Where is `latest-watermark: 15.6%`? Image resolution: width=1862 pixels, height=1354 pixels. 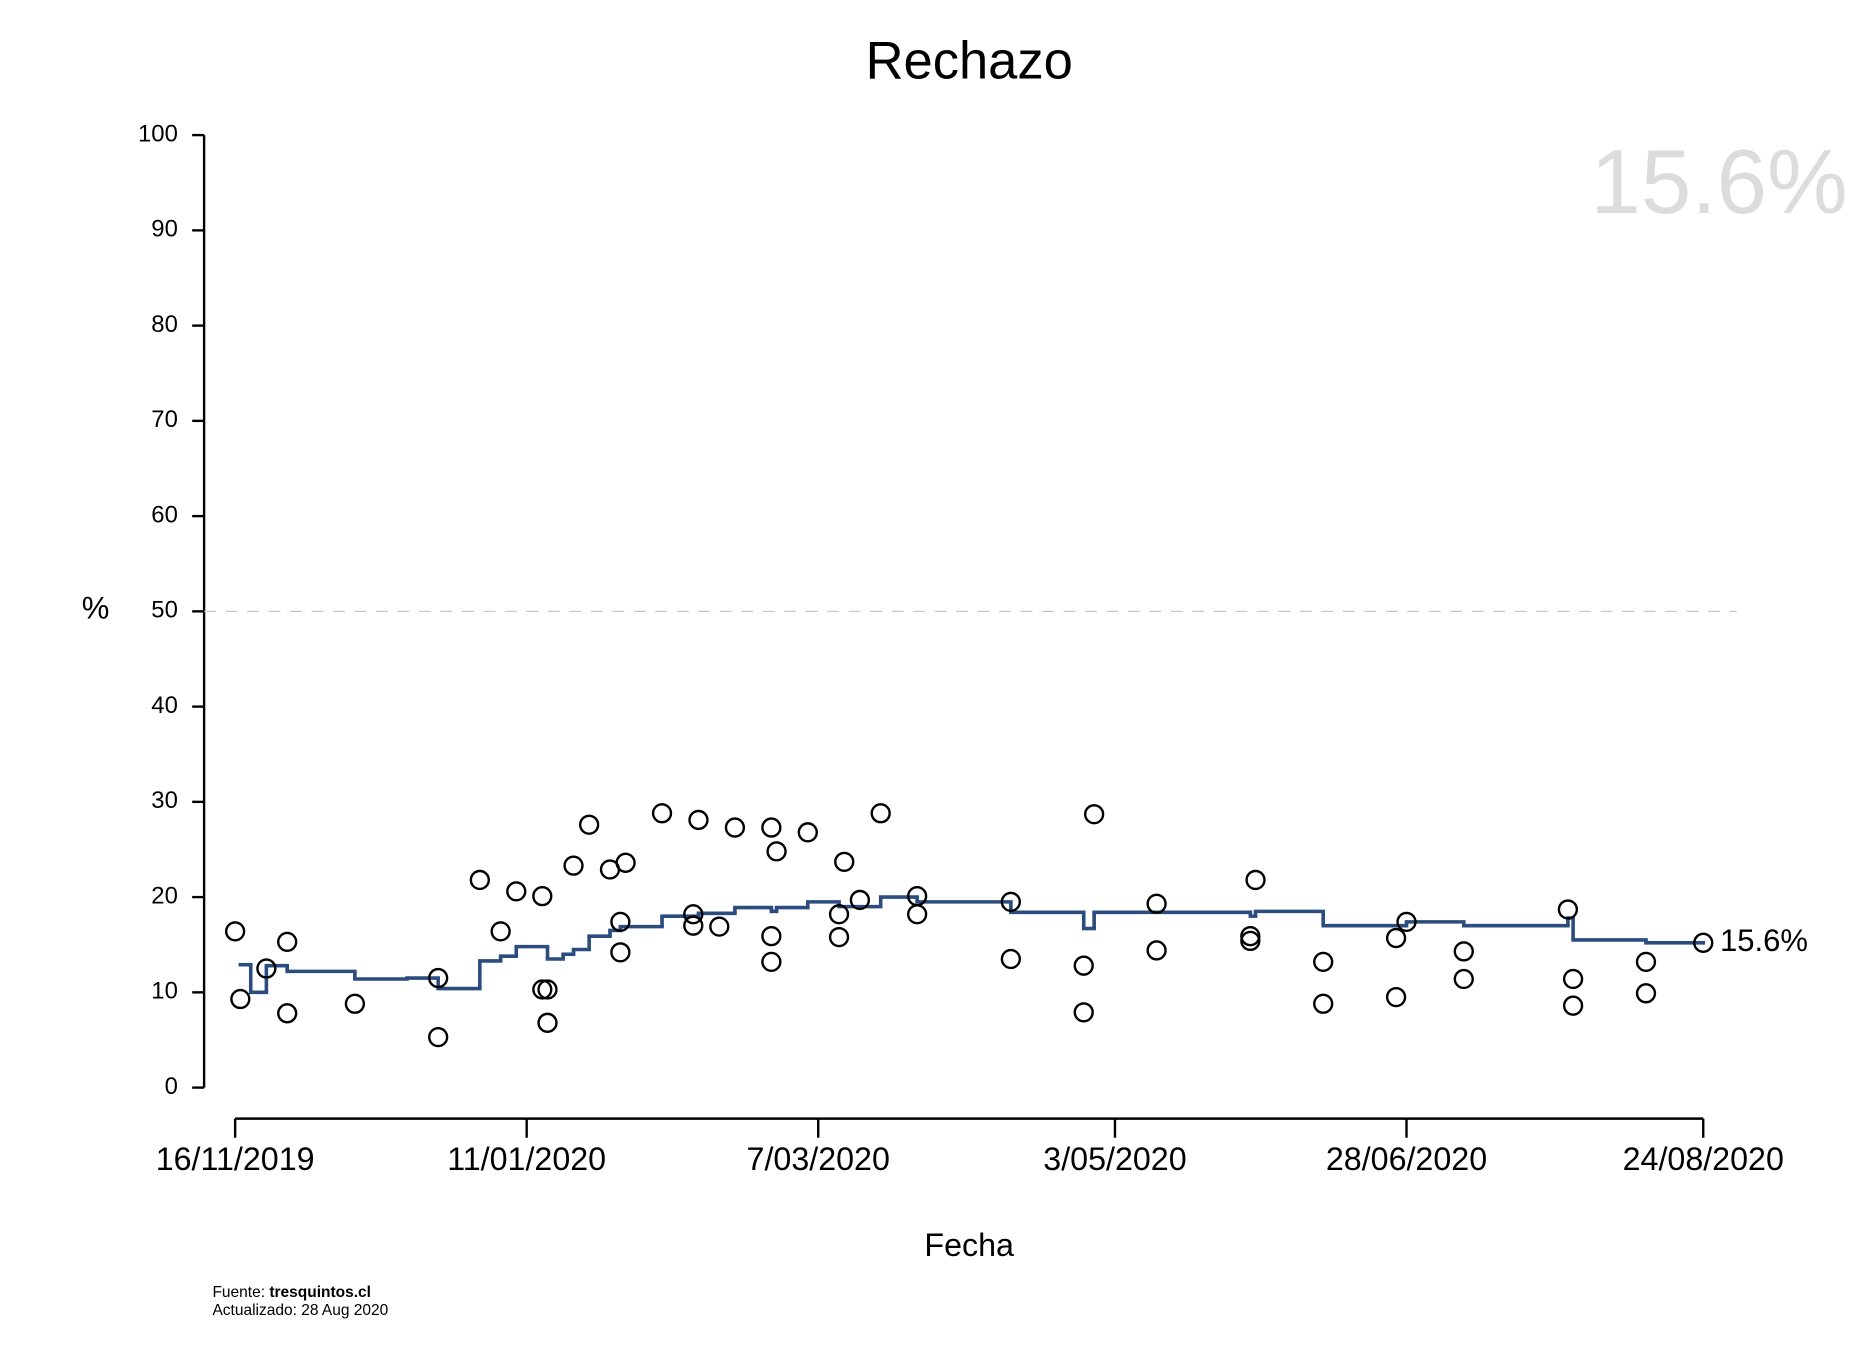
latest-watermark: 15.6% is located at coordinates (1718, 182).